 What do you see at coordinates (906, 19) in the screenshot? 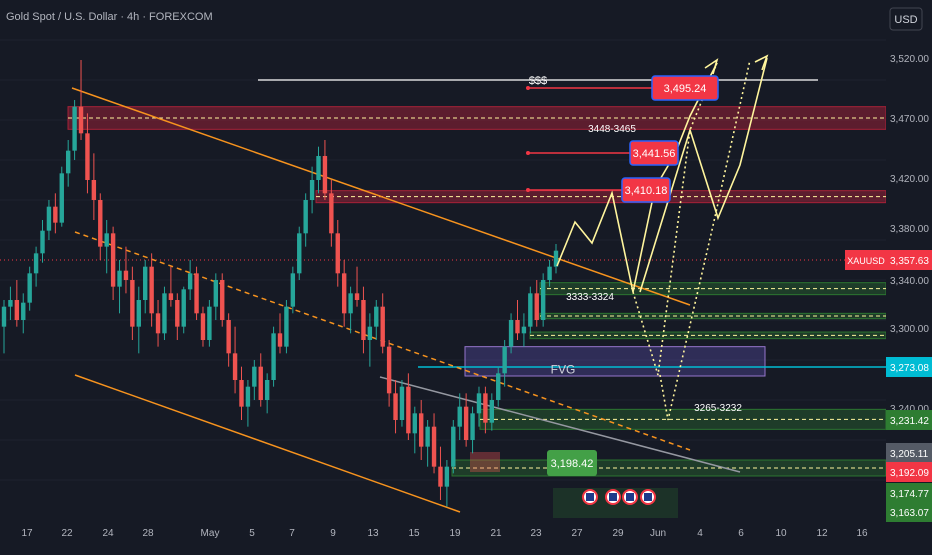
I see `currency-button` at bounding box center [906, 19].